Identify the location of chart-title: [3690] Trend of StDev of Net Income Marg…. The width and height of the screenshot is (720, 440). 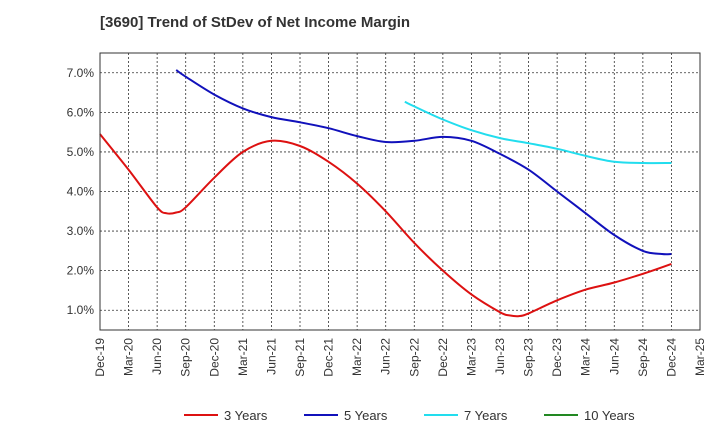
(255, 22).